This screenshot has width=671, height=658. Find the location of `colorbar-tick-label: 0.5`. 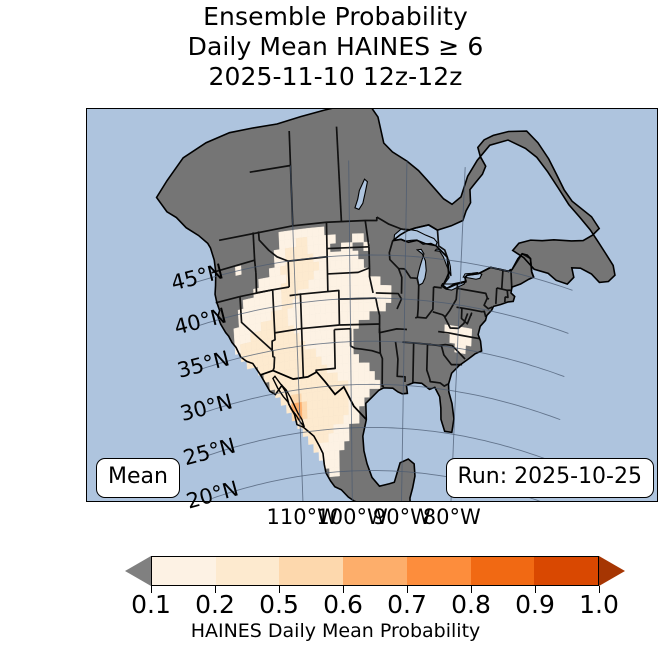

colorbar-tick-label: 0.5 is located at coordinates (279, 604).